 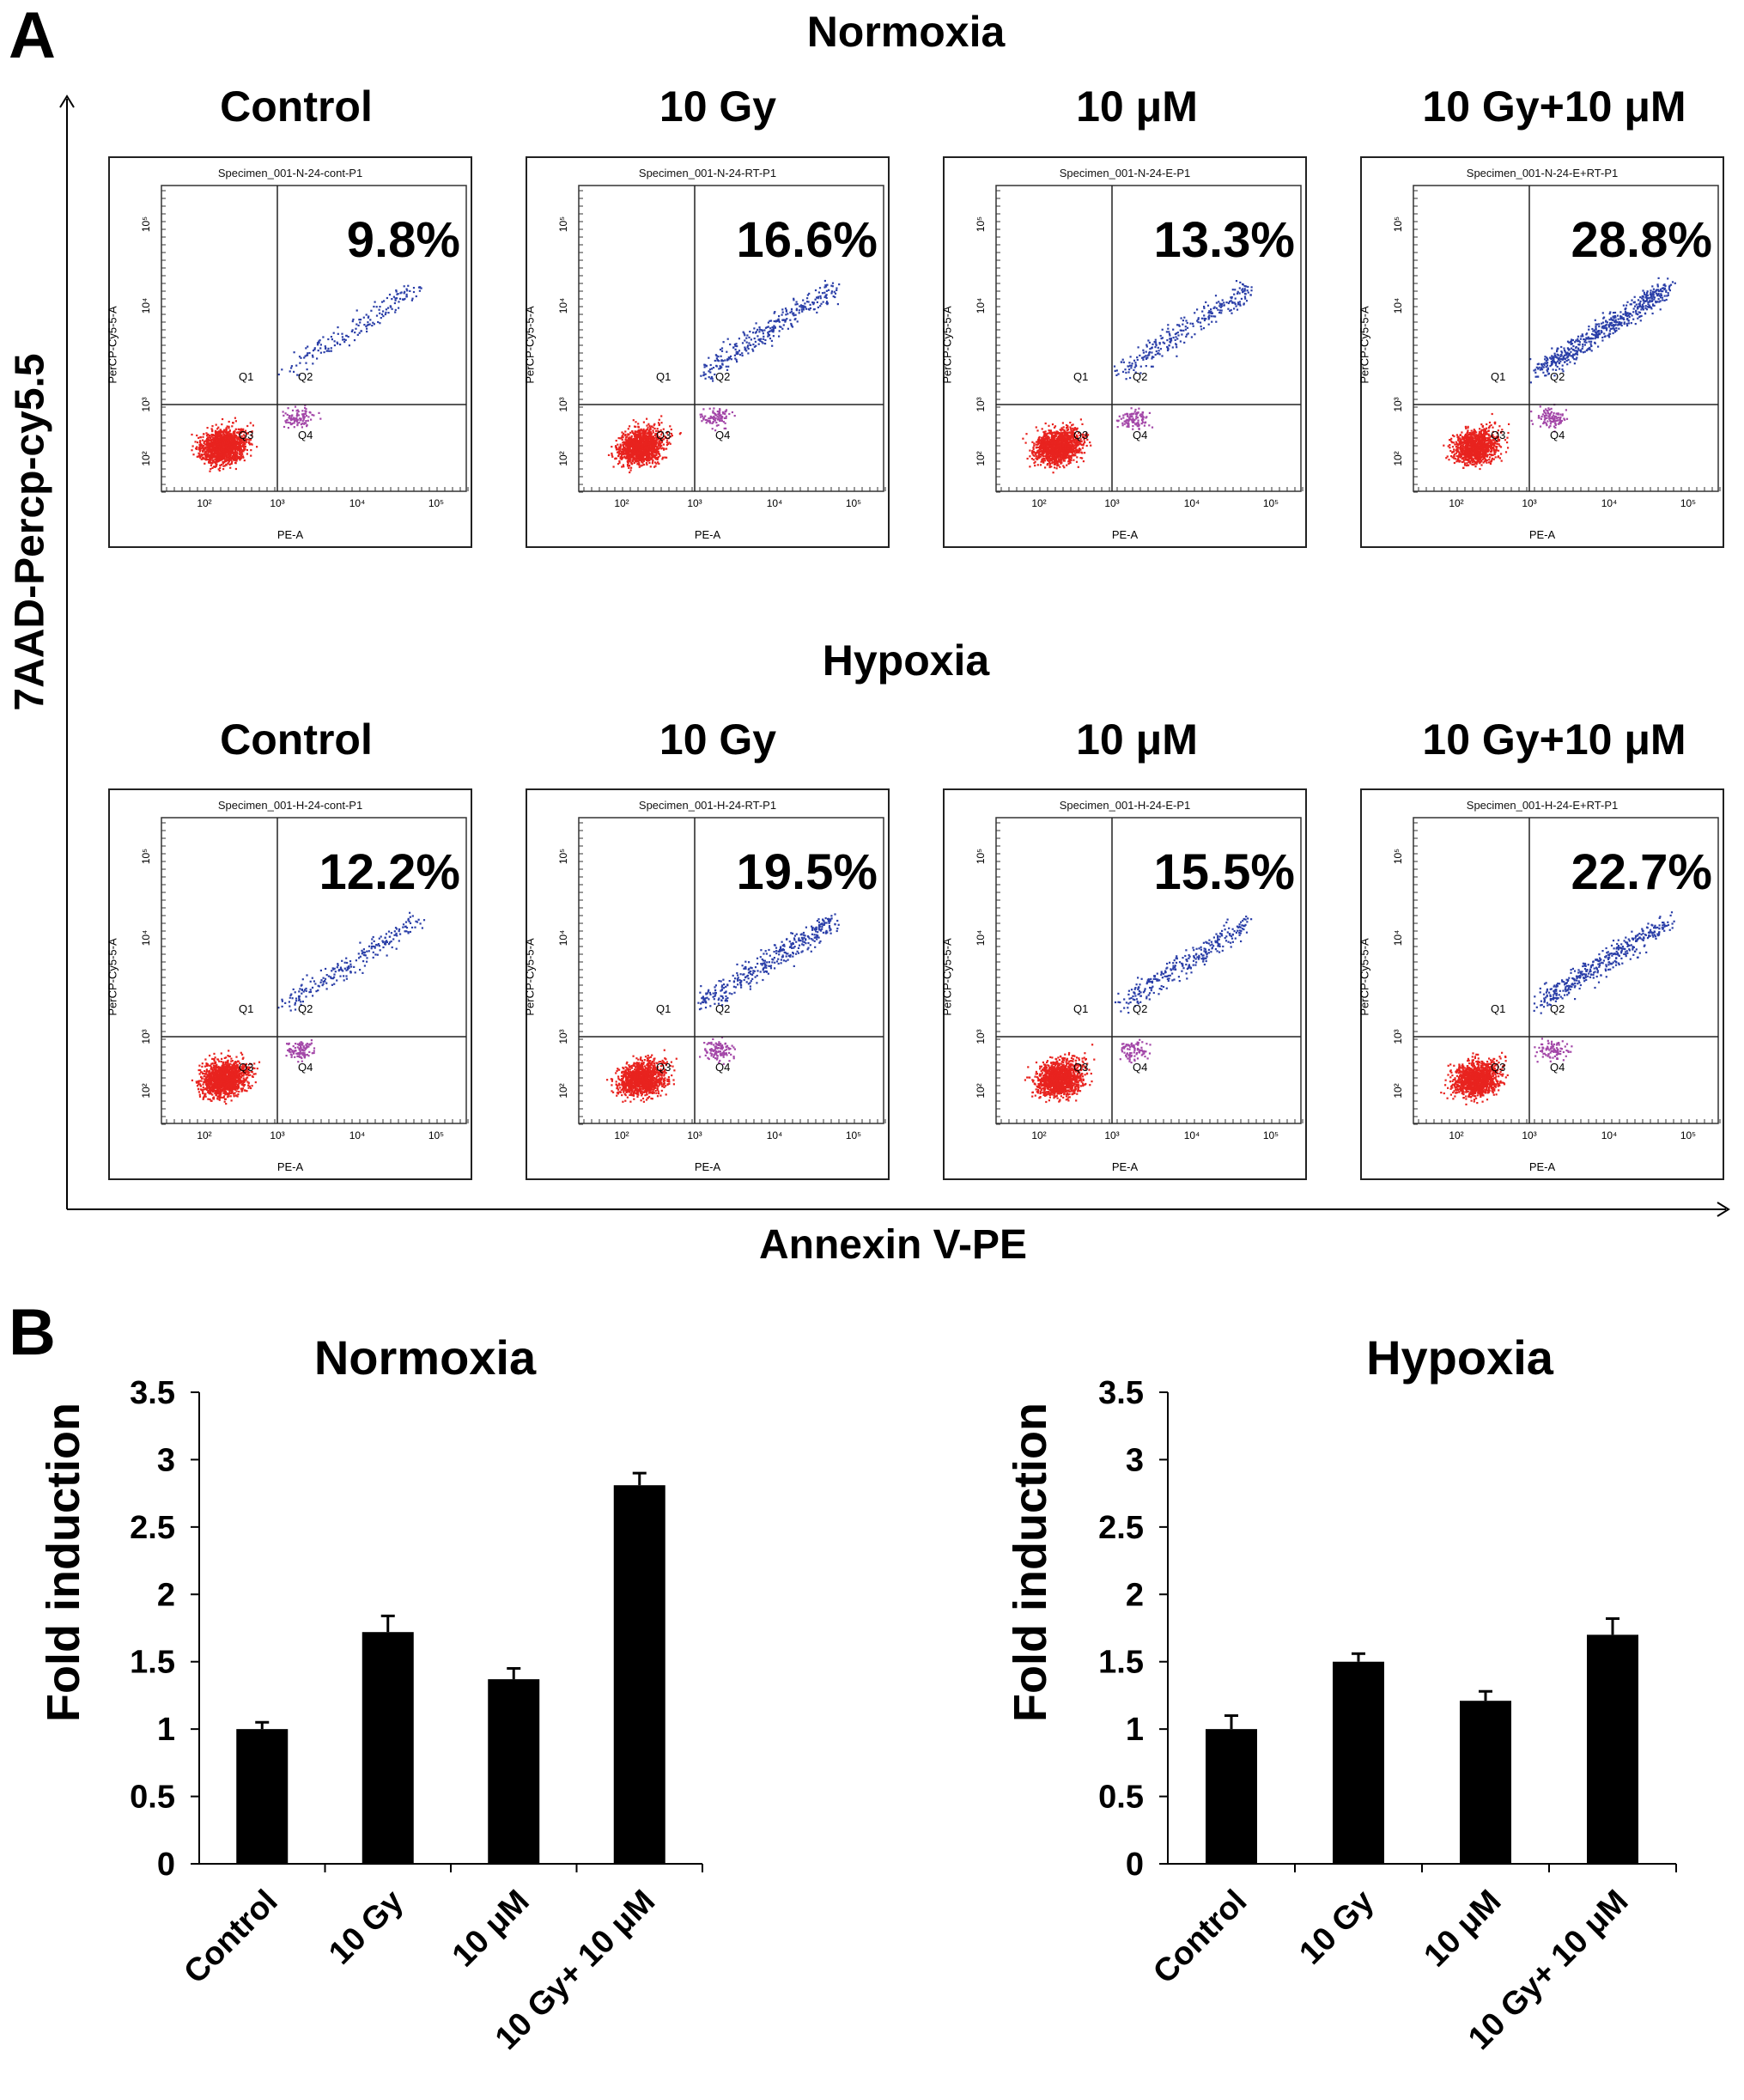 I want to click on hypoxia-title: Hypoxia, so click(x=906, y=661).